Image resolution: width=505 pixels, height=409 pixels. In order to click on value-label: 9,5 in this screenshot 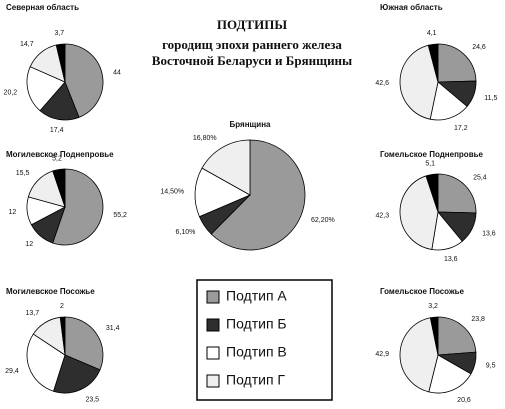, I will do `click(491, 366)`.